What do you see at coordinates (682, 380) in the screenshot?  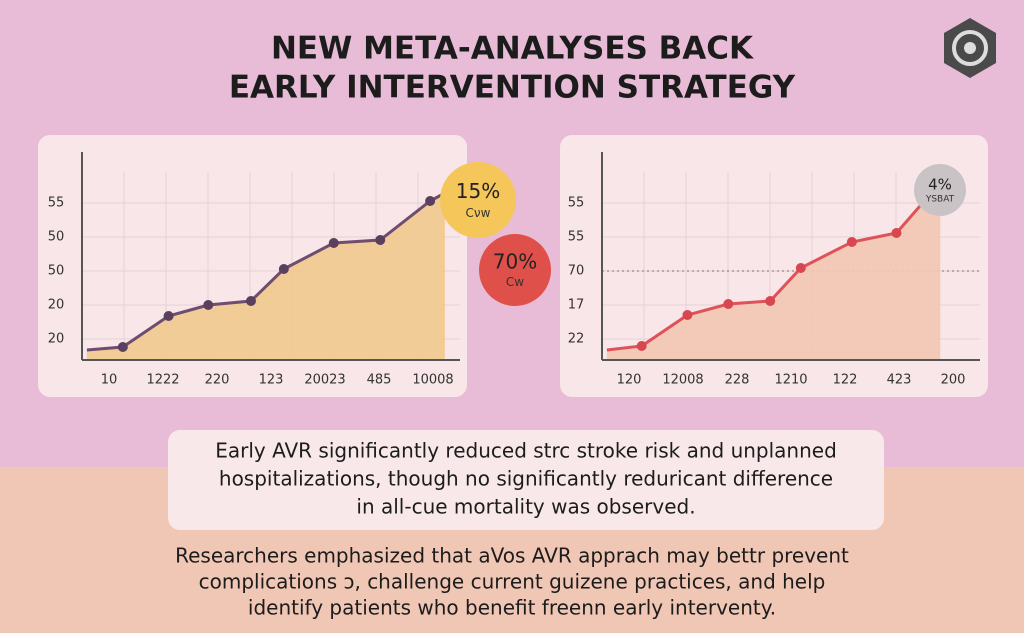 I see `x-tick-label: 12008` at bounding box center [682, 380].